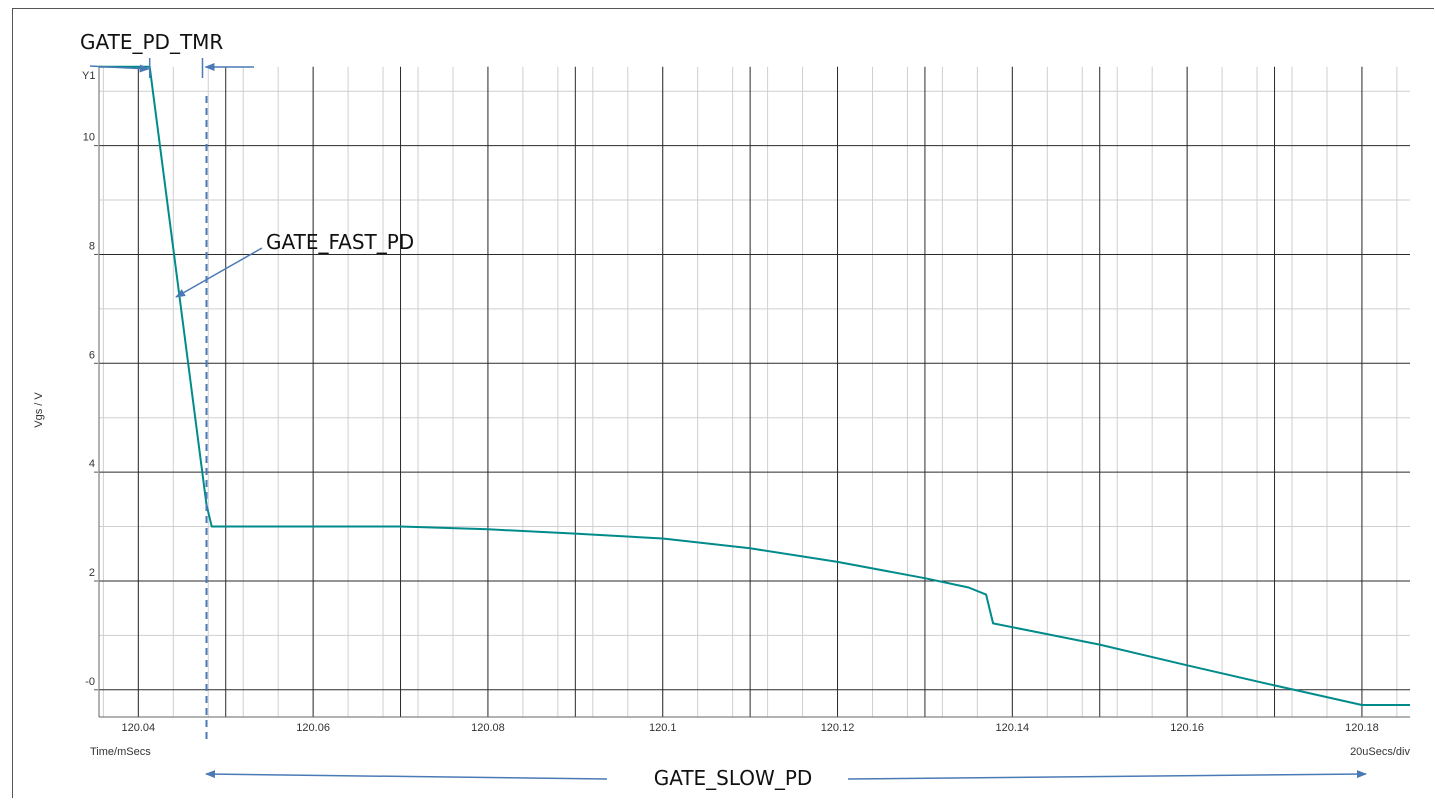  What do you see at coordinates (406, 775) in the screenshot?
I see `slow-pd-left-arrow` at bounding box center [406, 775].